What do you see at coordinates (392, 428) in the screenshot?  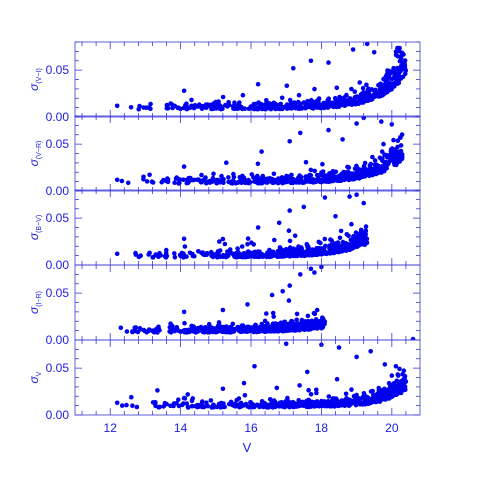 I see `x-tick-label: 20` at bounding box center [392, 428].